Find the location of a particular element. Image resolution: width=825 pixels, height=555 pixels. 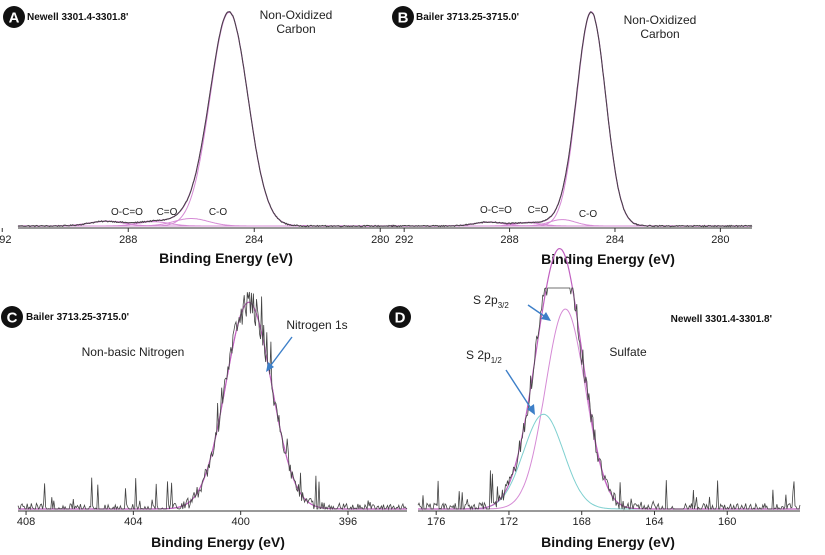

panel-c-annotation-non-basic-nitrogen: Non-basic Nitrogen is located at coordinates (133, 352).